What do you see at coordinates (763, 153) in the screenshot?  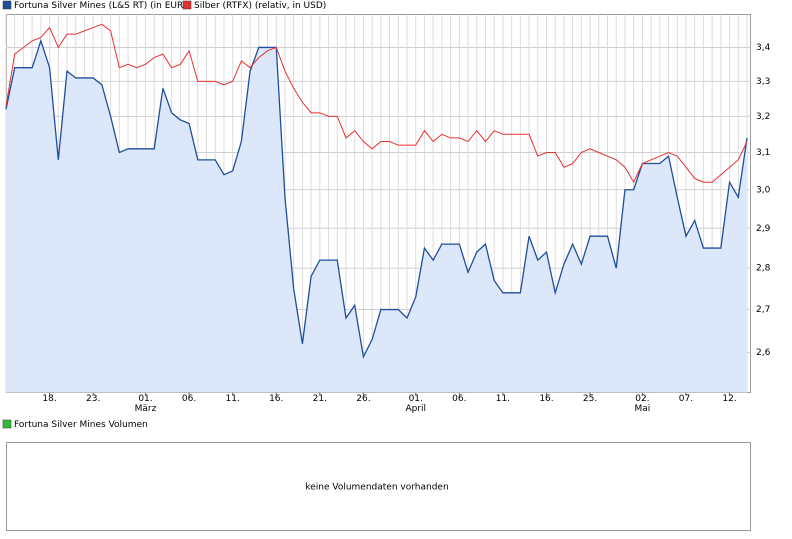 I see `y-tick-label: 3,1` at bounding box center [763, 153].